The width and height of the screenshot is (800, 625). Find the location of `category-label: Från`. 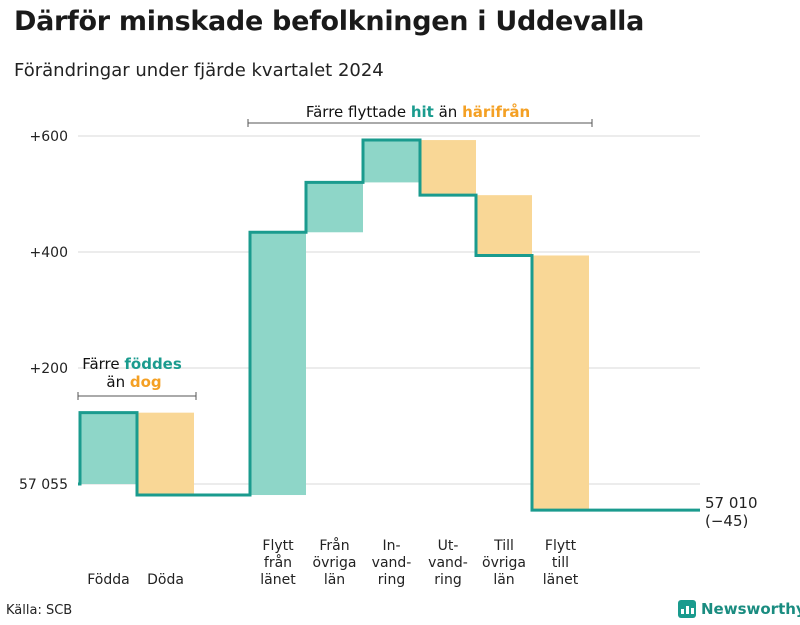

category-label: Från is located at coordinates (334, 545).